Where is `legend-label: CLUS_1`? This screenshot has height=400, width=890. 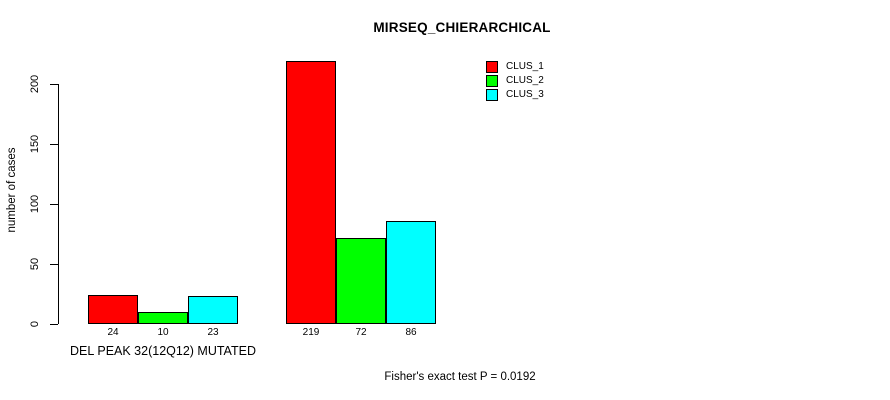 legend-label: CLUS_1 is located at coordinates (525, 66).